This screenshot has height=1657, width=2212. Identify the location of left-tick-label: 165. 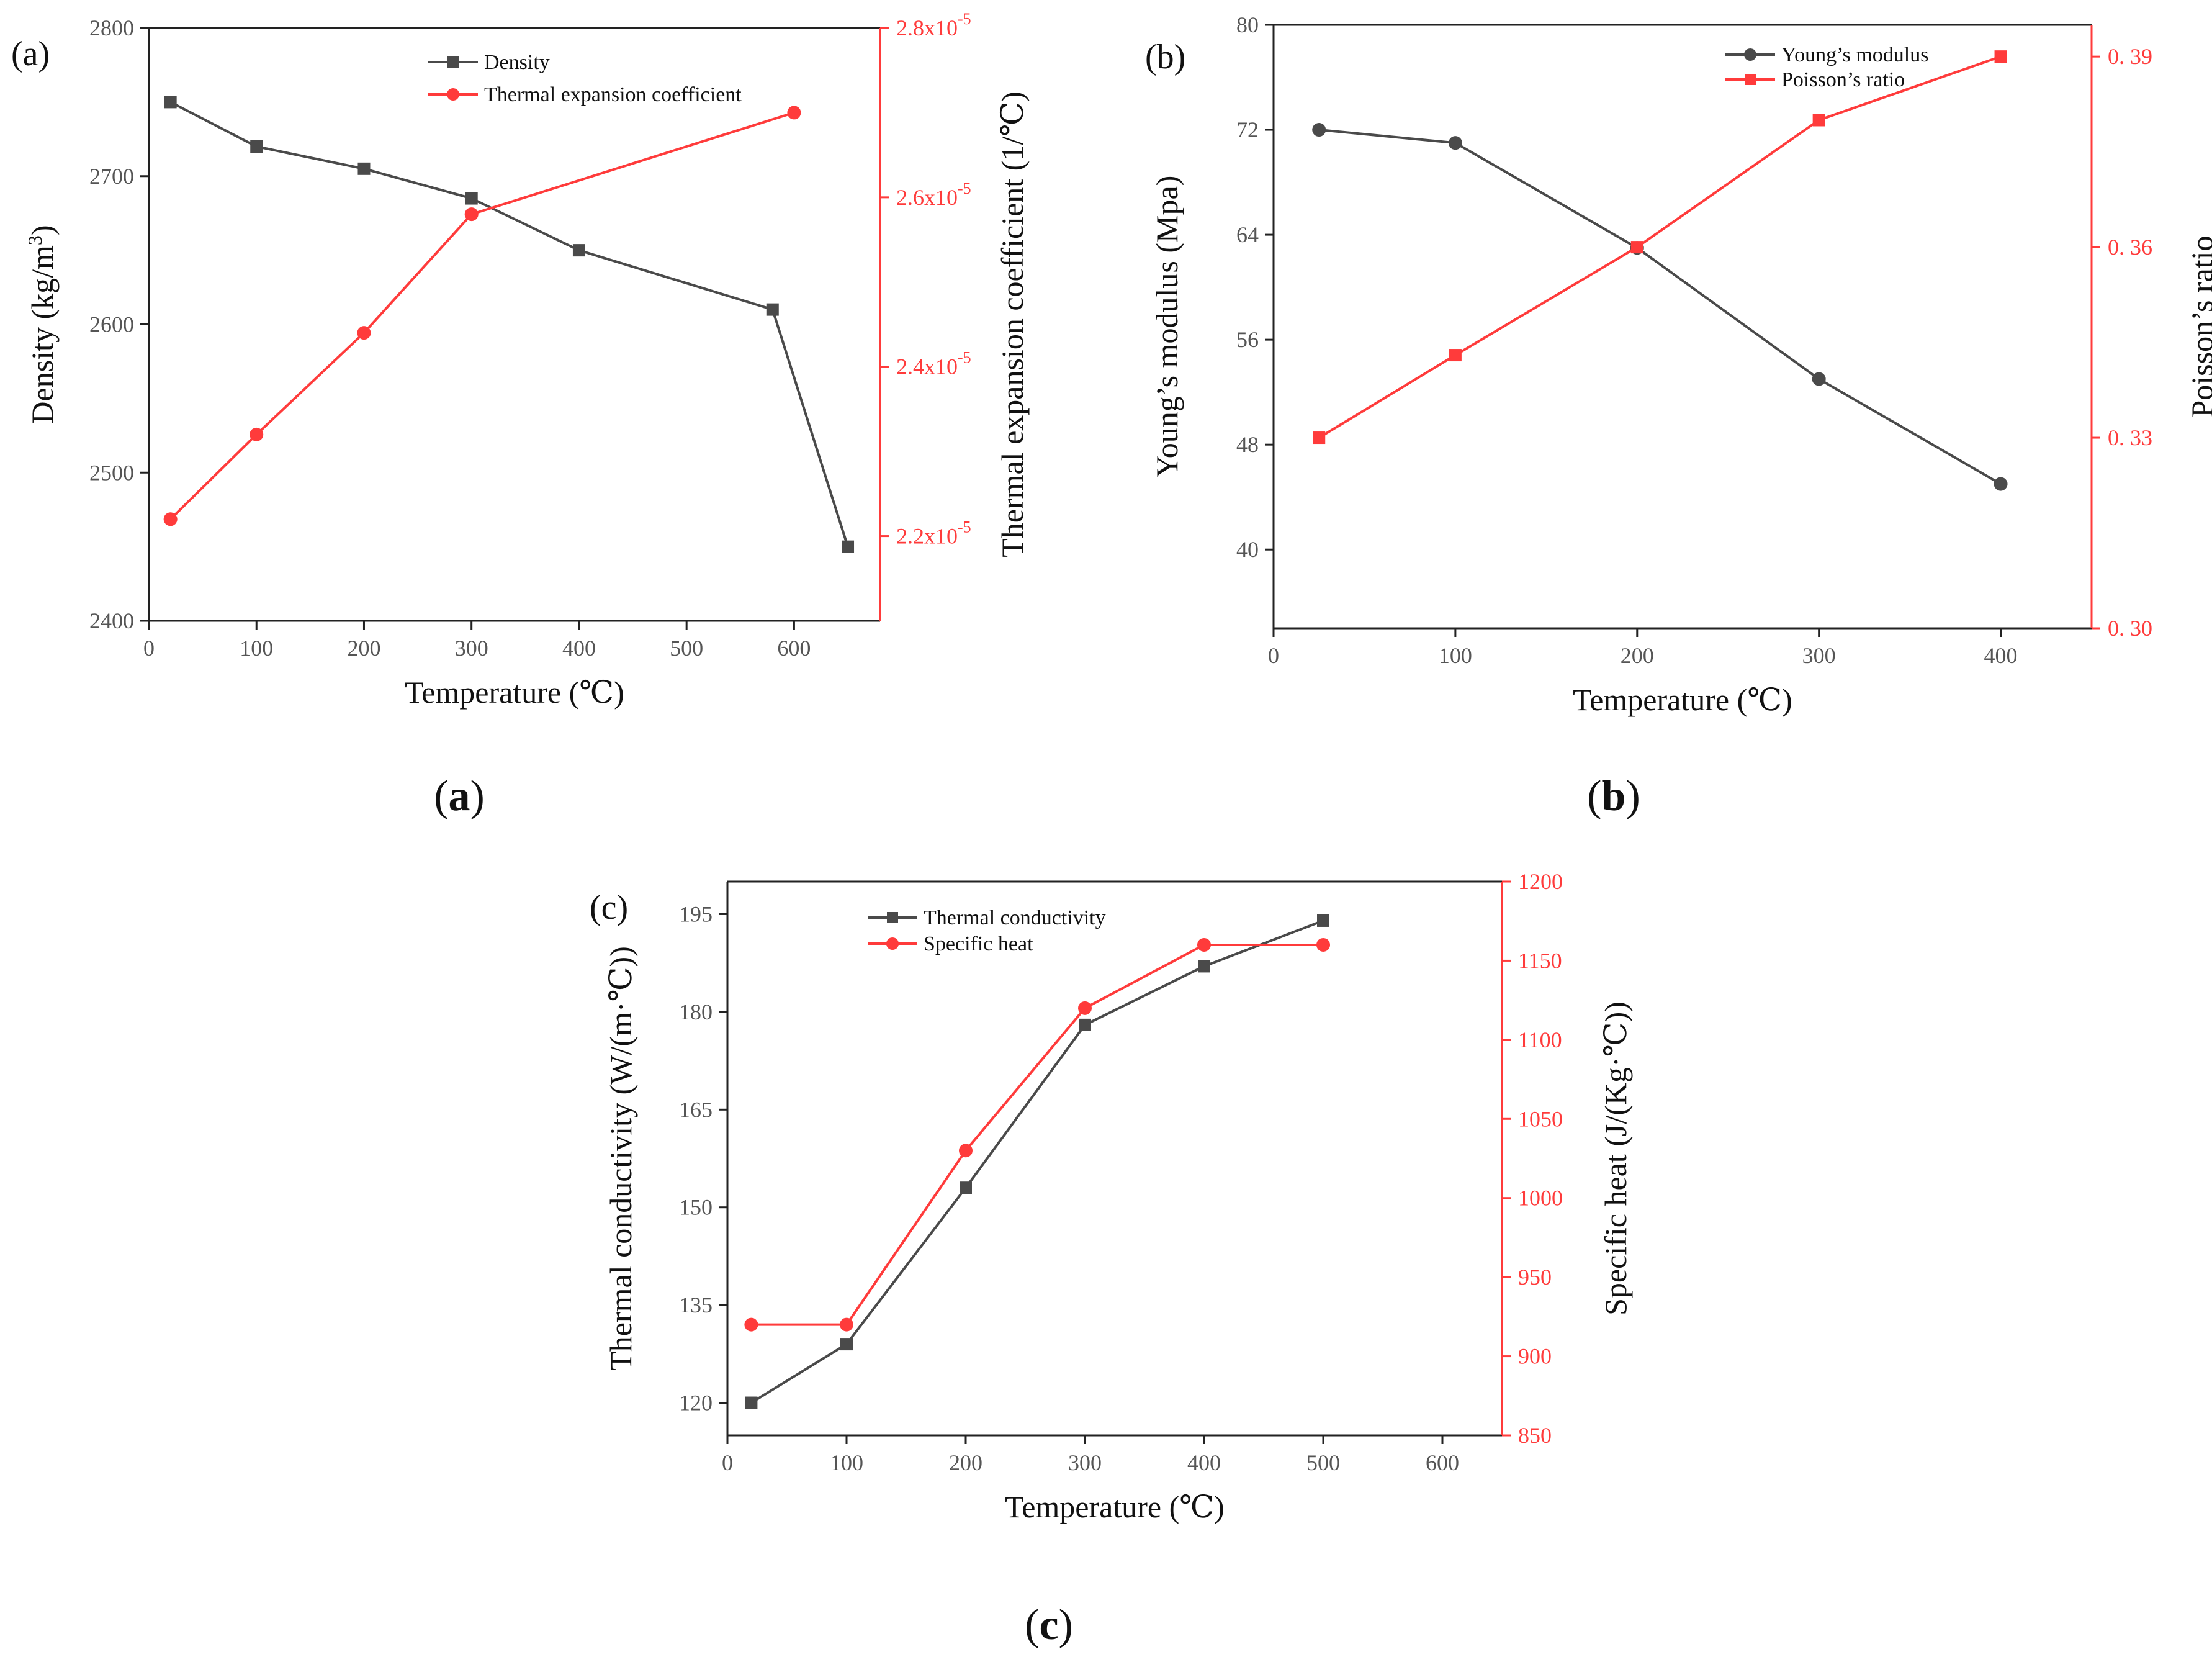
(696, 1109).